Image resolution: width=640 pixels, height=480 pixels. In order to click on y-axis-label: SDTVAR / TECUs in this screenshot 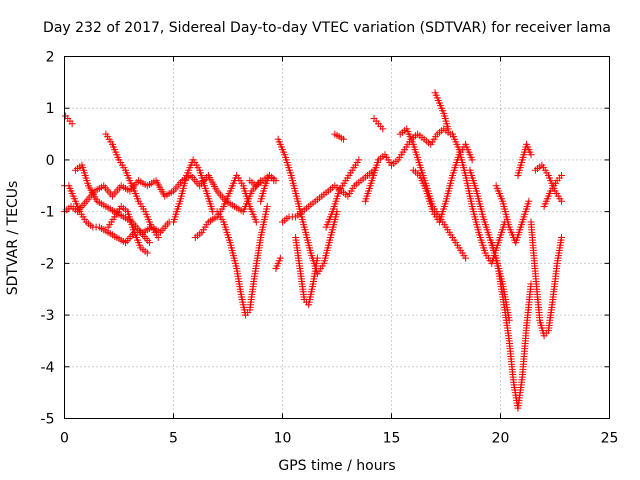, I will do `click(13, 238)`.